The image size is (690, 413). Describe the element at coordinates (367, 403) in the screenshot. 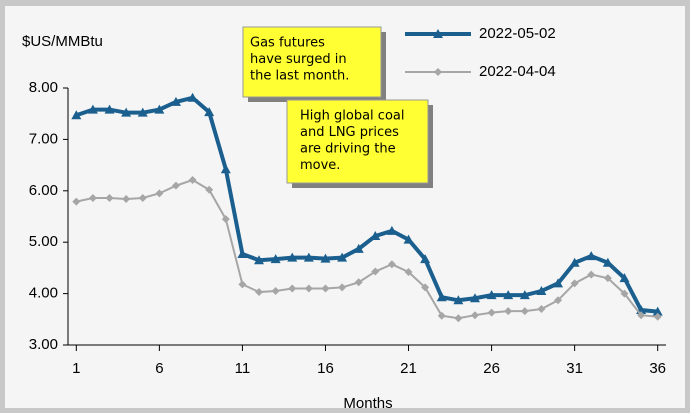

I see `x-axis-label: Months` at that location.